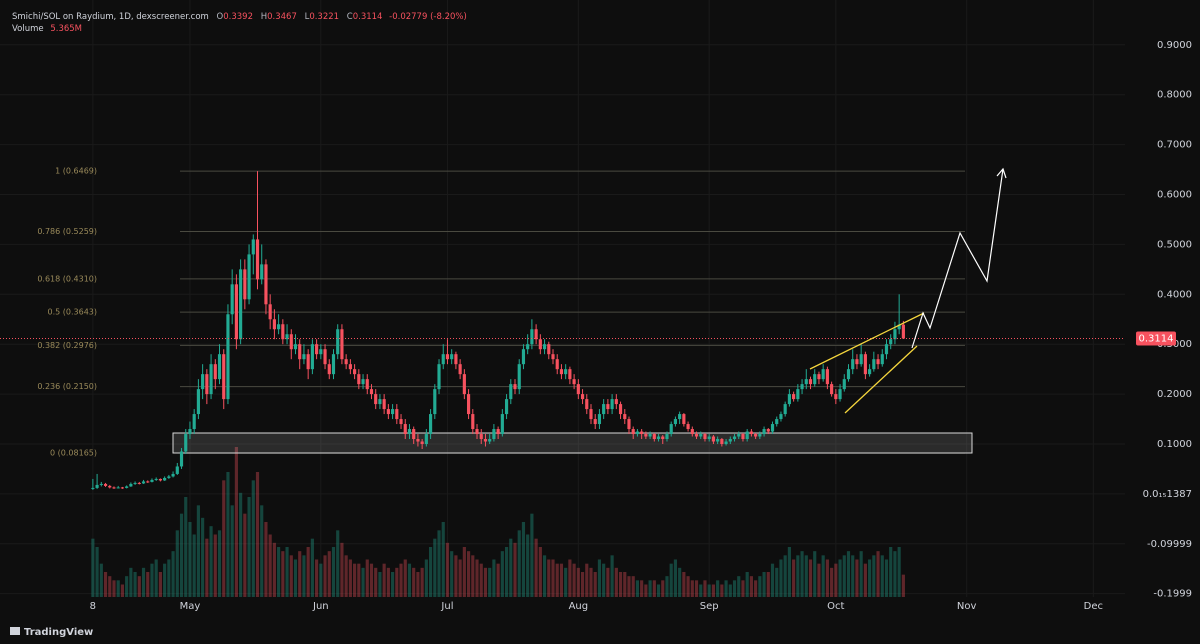  I want to click on y-tick-label: 0.9000, so click(1174, 45).